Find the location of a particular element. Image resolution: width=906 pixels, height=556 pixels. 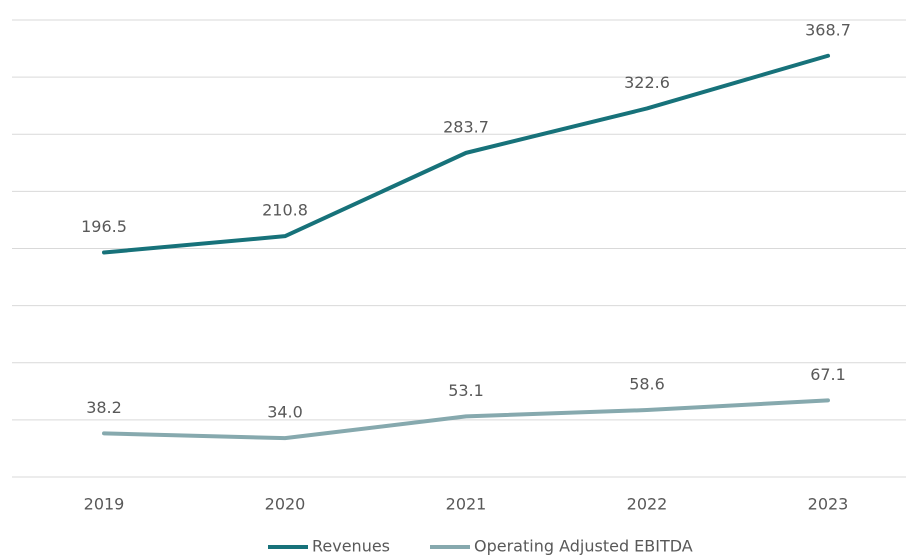

data-label: 34.0 is located at coordinates (285, 412).